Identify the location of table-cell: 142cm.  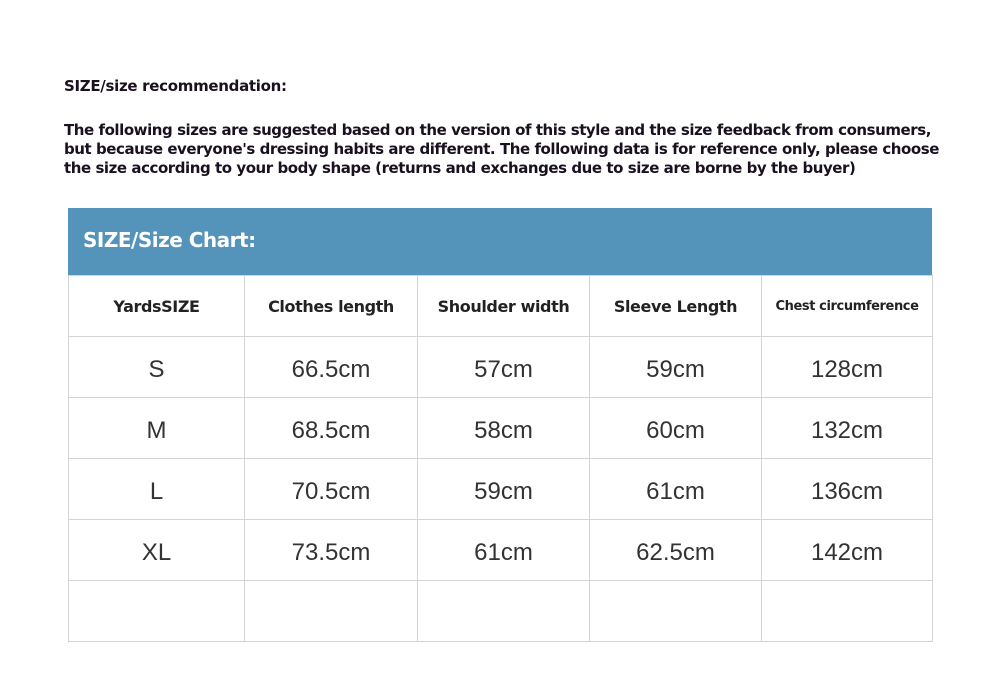
(847, 550).